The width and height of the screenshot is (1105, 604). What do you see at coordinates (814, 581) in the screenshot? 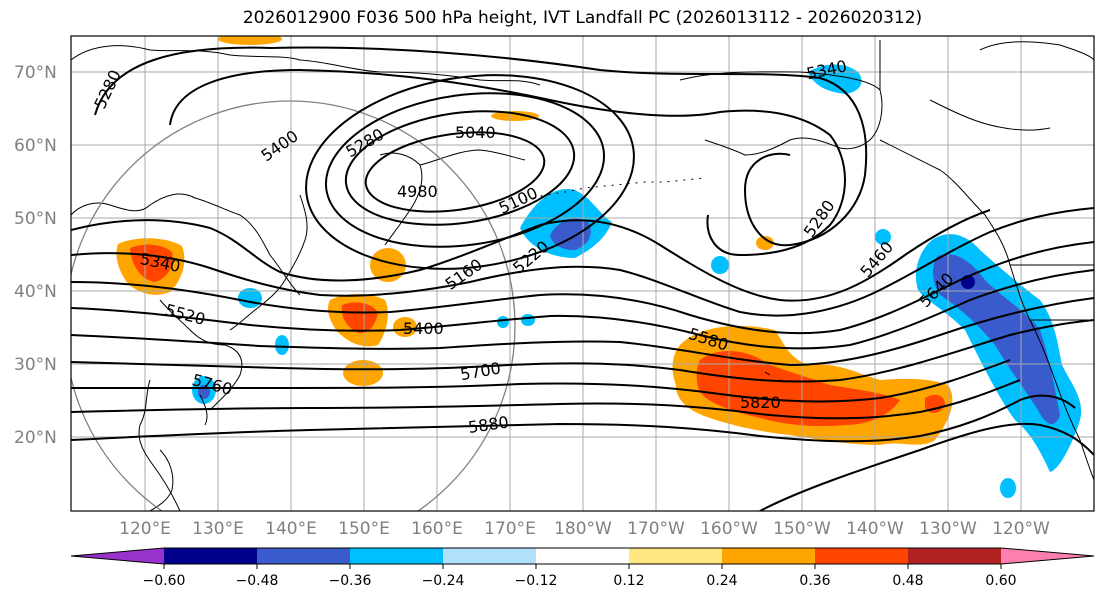
I see `colorbar-tick-label: 0.36` at bounding box center [814, 581].